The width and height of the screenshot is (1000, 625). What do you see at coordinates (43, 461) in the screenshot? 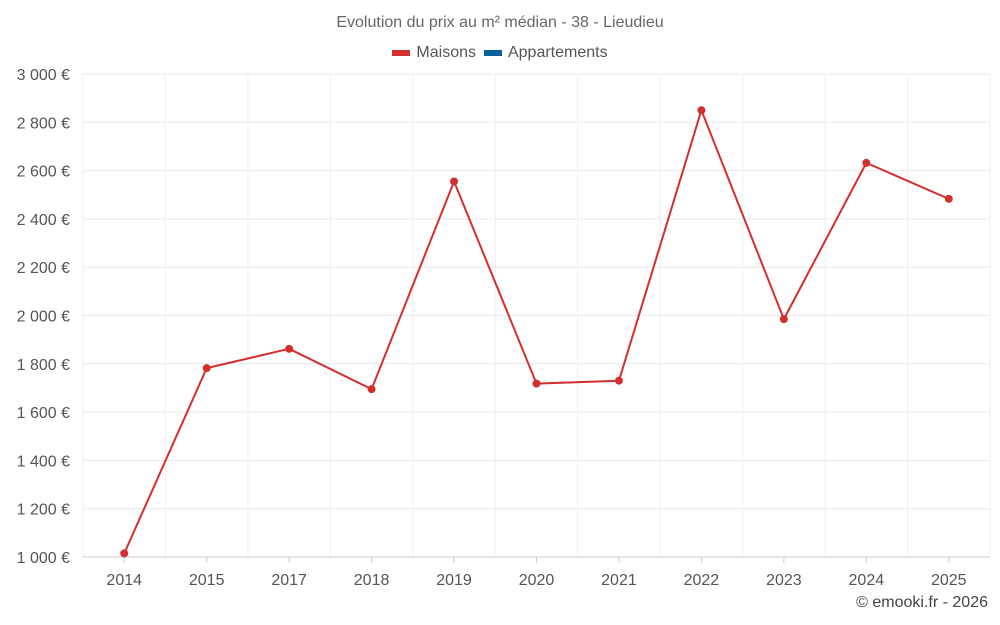
I see `y-tick-label: 1 400 €` at bounding box center [43, 461].